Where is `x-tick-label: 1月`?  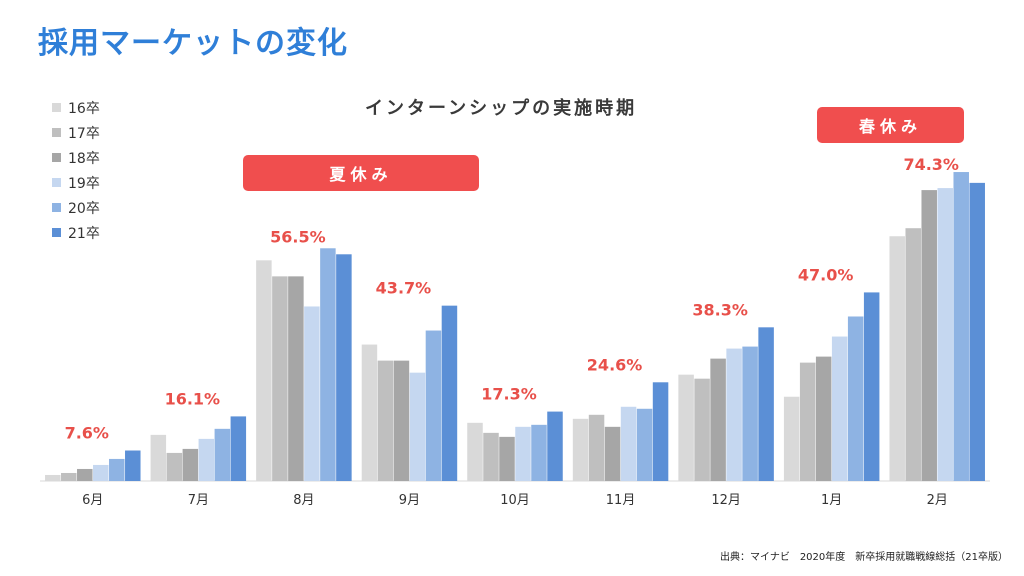 x-tick-label: 1月 is located at coordinates (831, 500).